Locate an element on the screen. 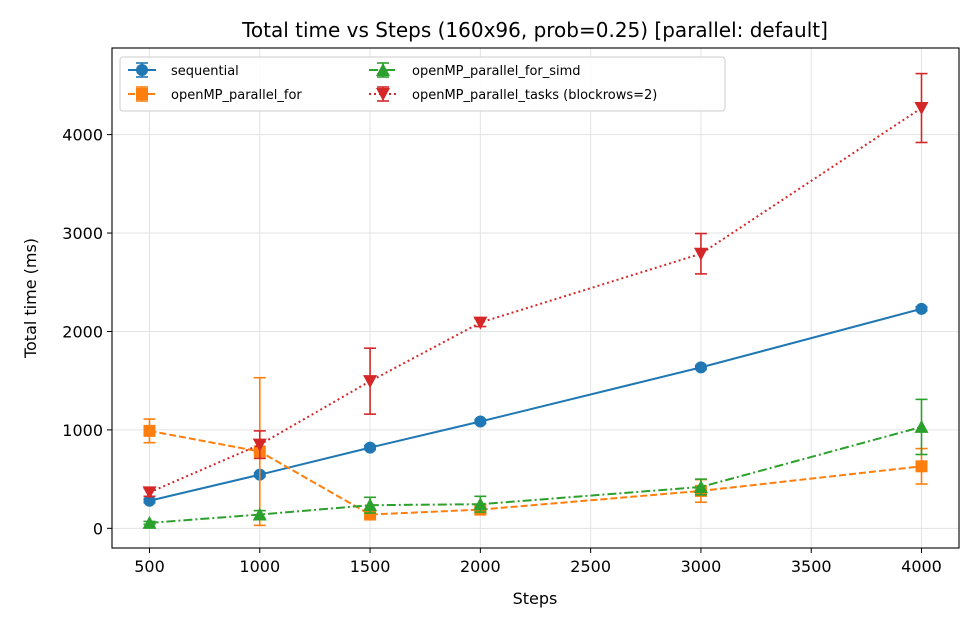 Image resolution: width=980 pixels, height=630 pixels. y-tick-label: 0 is located at coordinates (98, 528).